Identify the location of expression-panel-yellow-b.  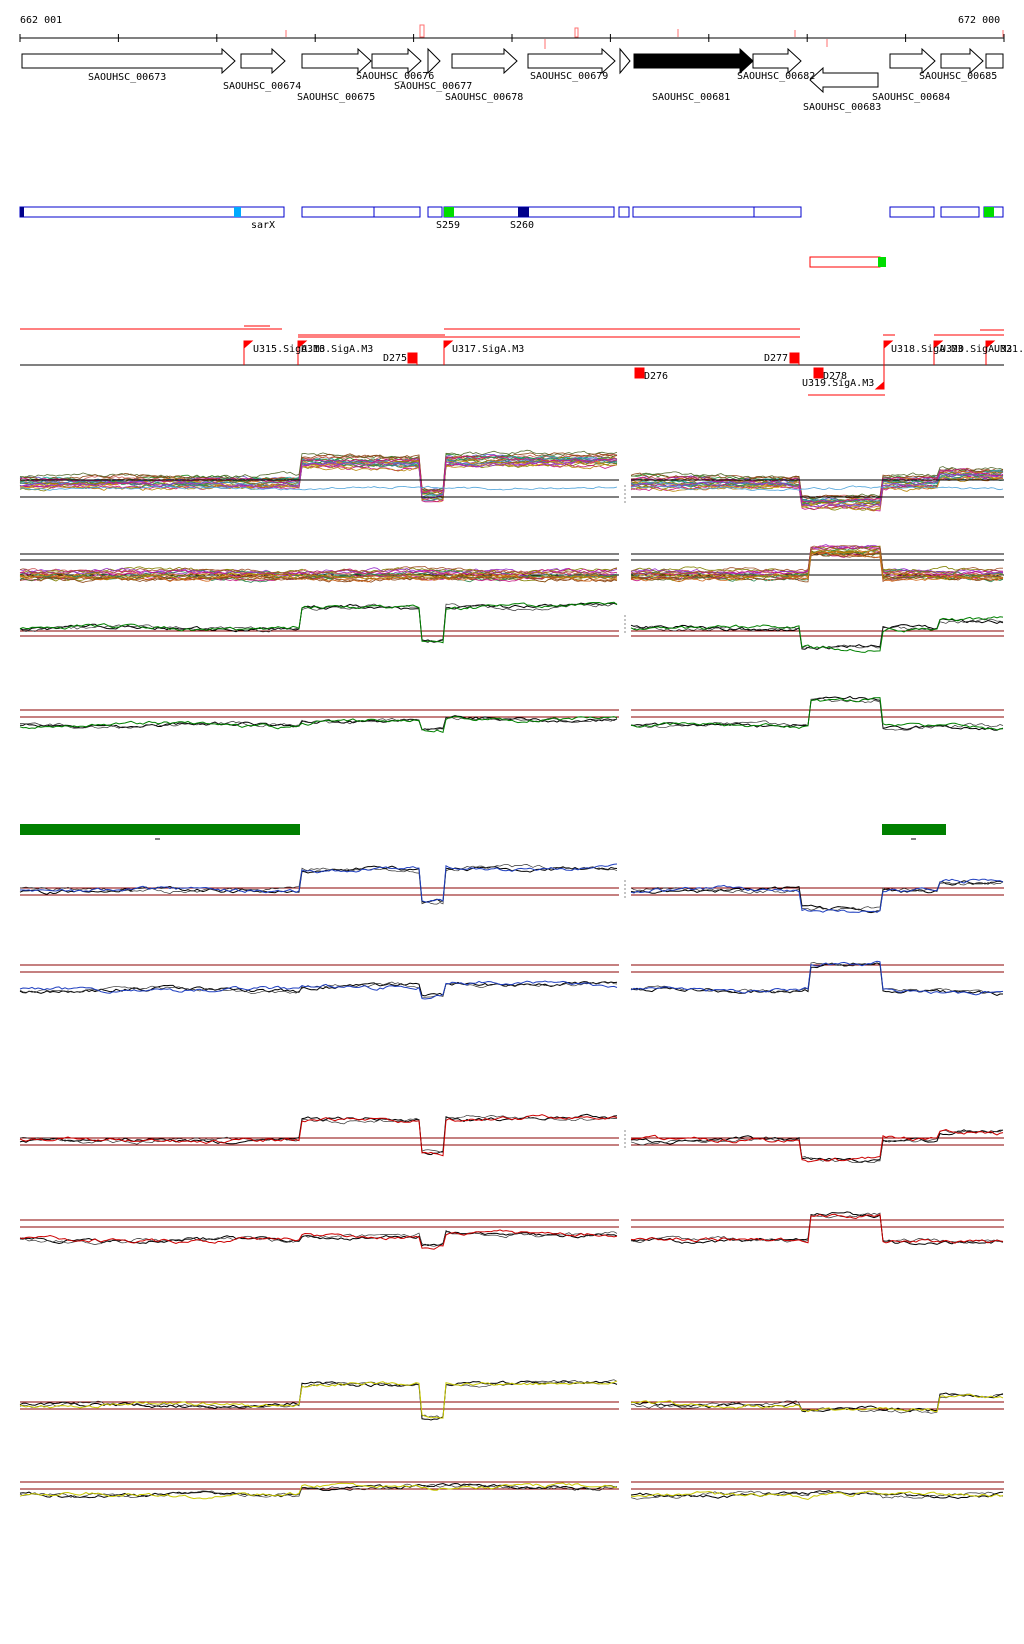
(511, 1491).